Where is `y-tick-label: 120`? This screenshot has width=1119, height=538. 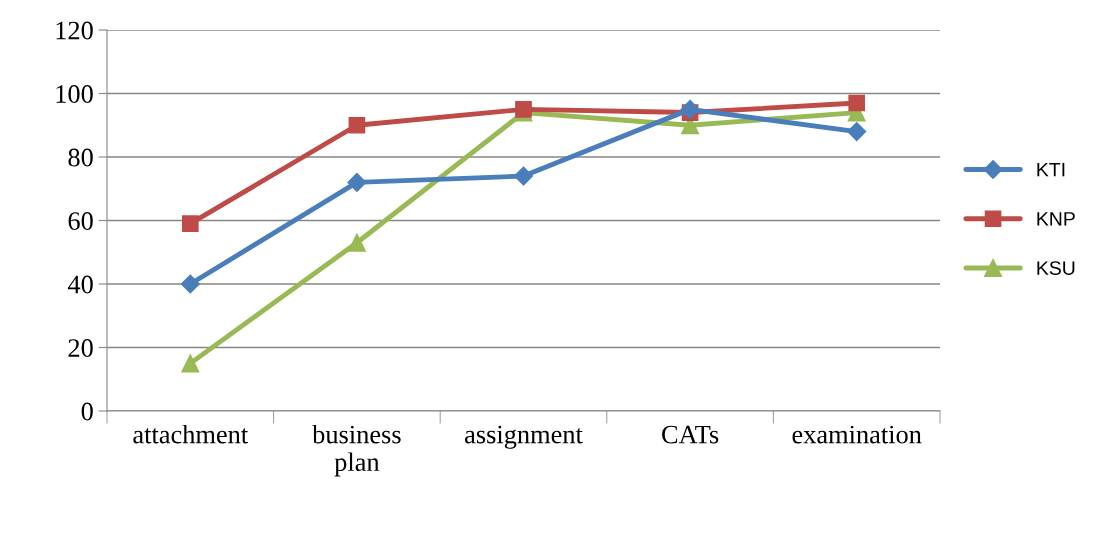 y-tick-label: 120 is located at coordinates (74, 30).